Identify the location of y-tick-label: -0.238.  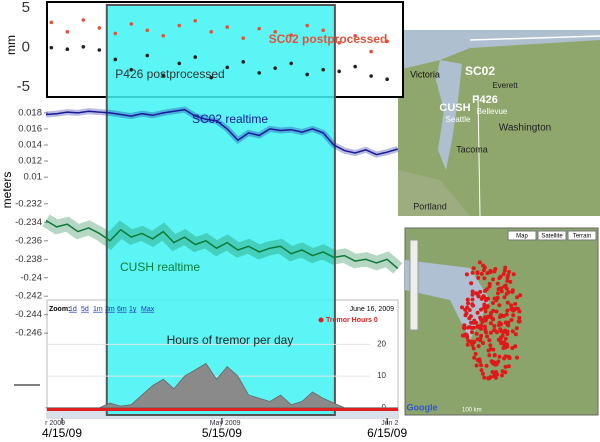
(28, 259).